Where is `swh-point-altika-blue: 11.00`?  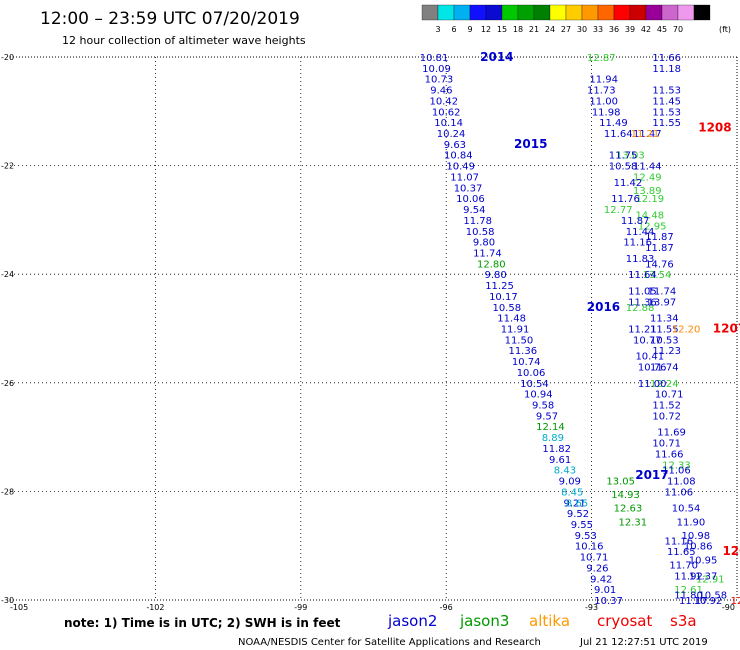 swh-point-altika-blue: 11.00 is located at coordinates (603, 101).